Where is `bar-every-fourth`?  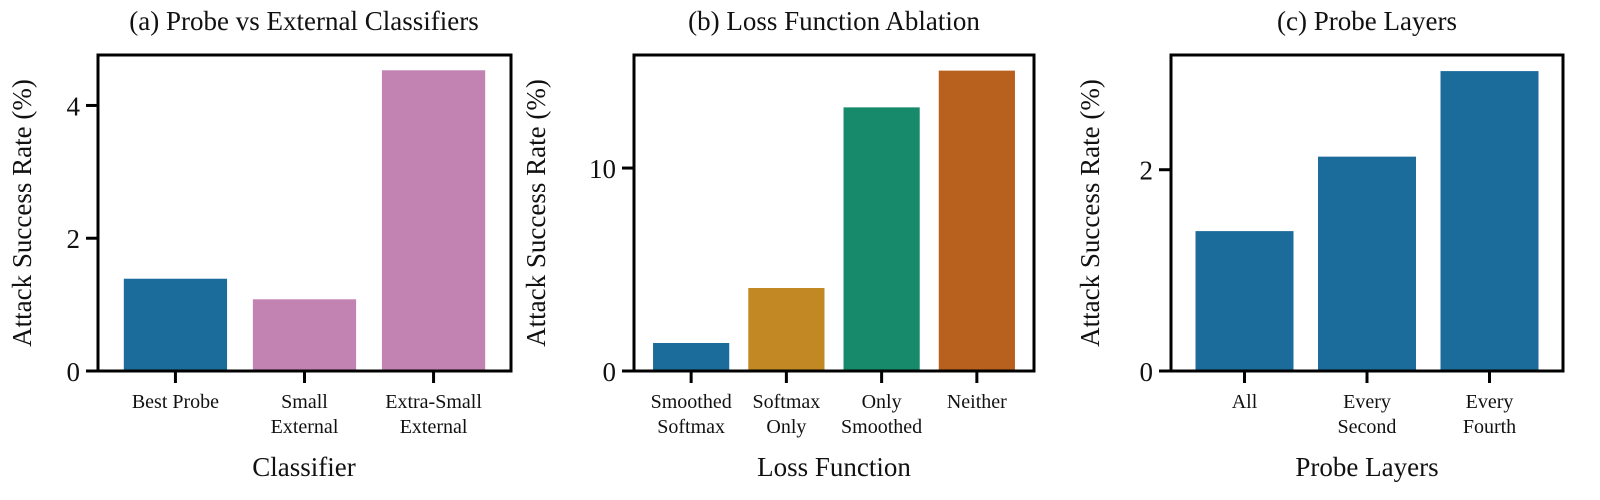
bar-every-fourth is located at coordinates (1489, 221).